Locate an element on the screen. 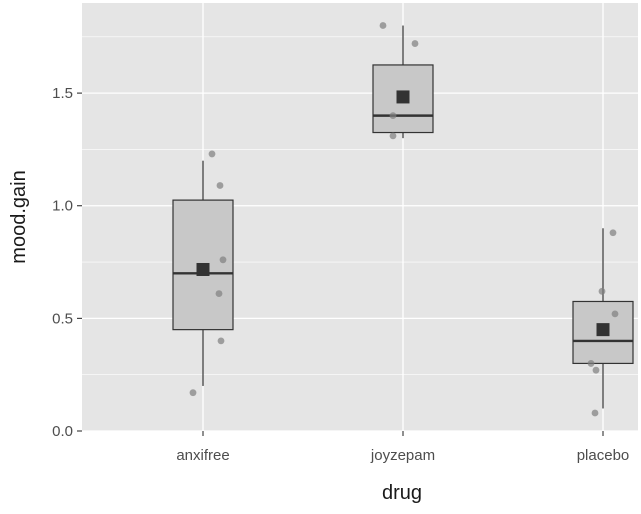 This screenshot has width=641, height=514. x-tick-label-joyzepam: joyzepam is located at coordinates (402, 455).